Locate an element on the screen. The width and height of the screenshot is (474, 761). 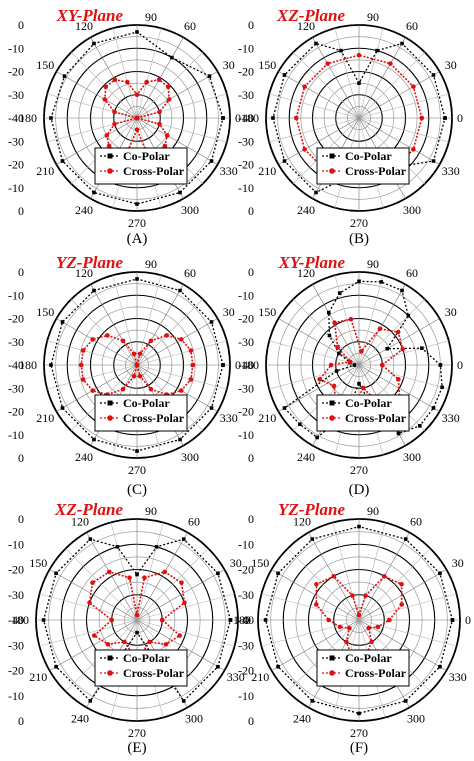
series-line-cross-polar is located at coordinates (137, 615).